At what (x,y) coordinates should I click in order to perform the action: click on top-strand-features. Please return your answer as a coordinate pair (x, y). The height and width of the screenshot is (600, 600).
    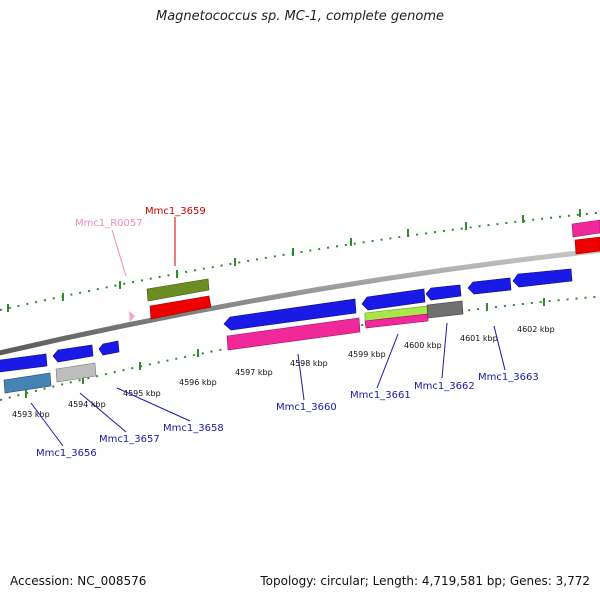
    Looking at the image, I should click on (364, 270).